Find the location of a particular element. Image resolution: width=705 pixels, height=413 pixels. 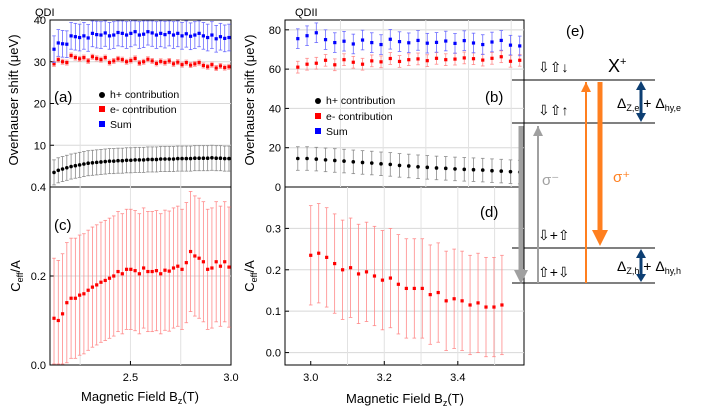

legend-b-marker-electron is located at coordinates (318, 116).